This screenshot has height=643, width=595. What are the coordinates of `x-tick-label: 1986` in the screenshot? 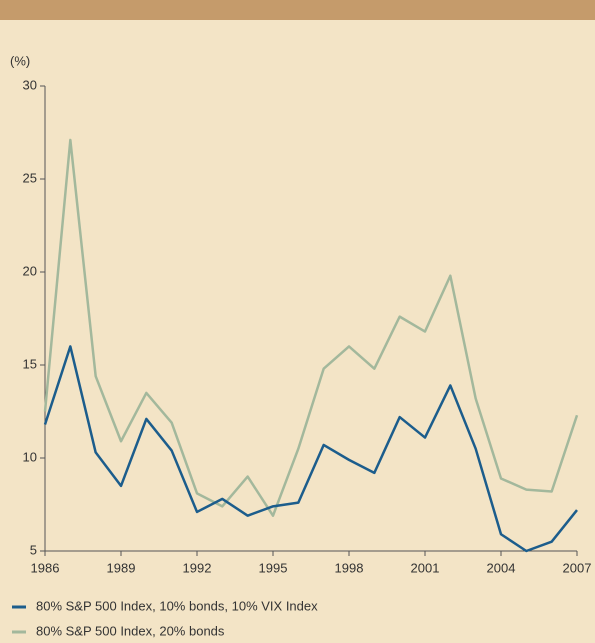 It's located at (45, 567).